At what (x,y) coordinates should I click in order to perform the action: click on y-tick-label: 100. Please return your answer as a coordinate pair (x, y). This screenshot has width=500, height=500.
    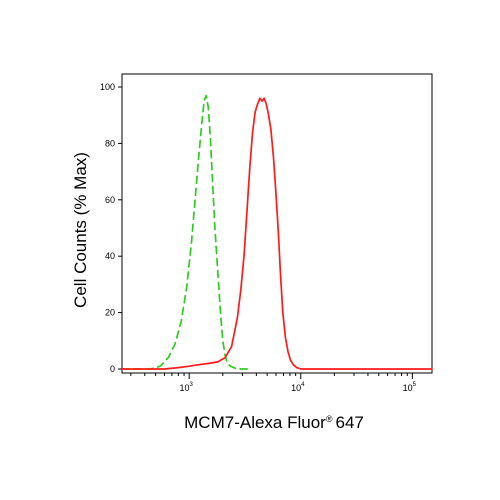
    Looking at the image, I should click on (107, 87).